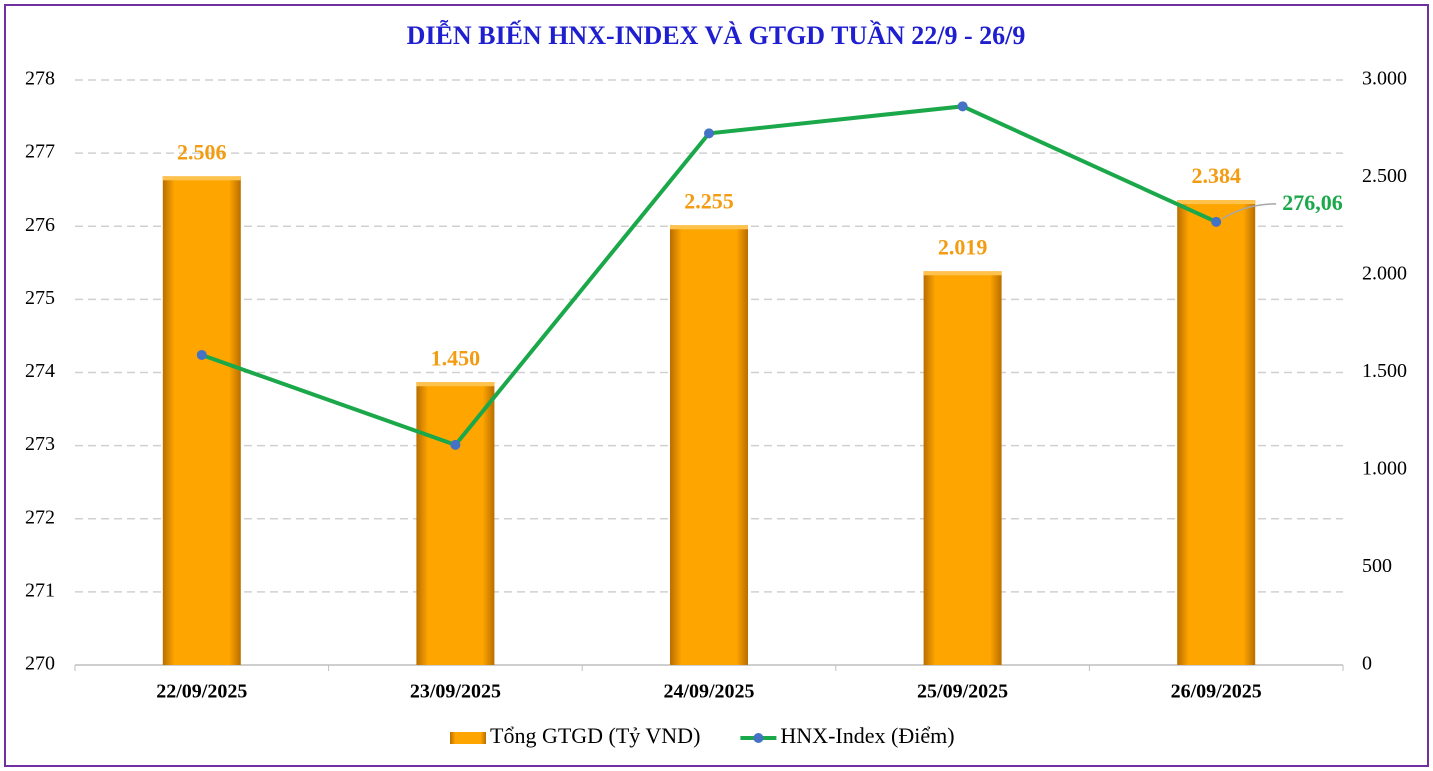  I want to click on legend-marker, so click(758, 738).